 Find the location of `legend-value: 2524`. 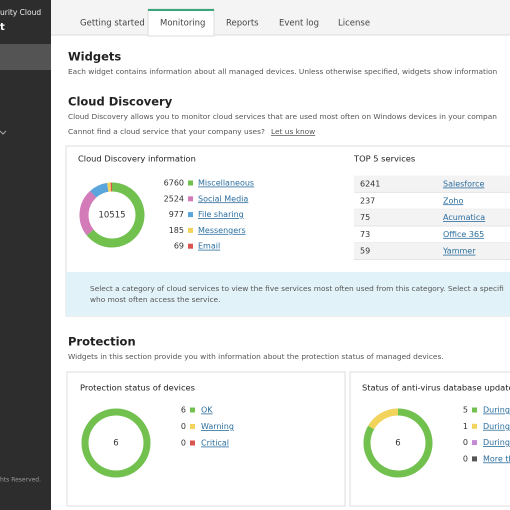

legend-value: 2524 is located at coordinates (174, 198).